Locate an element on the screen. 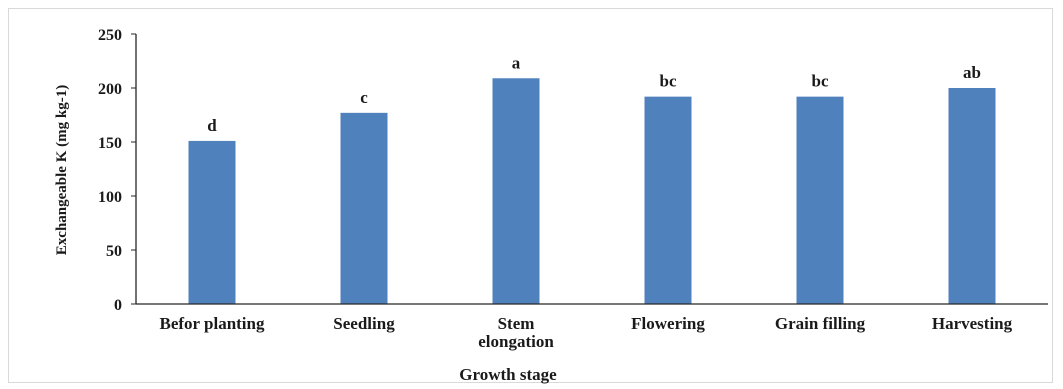 The image size is (1063, 389). x-tick-label: elongation is located at coordinates (516, 341).